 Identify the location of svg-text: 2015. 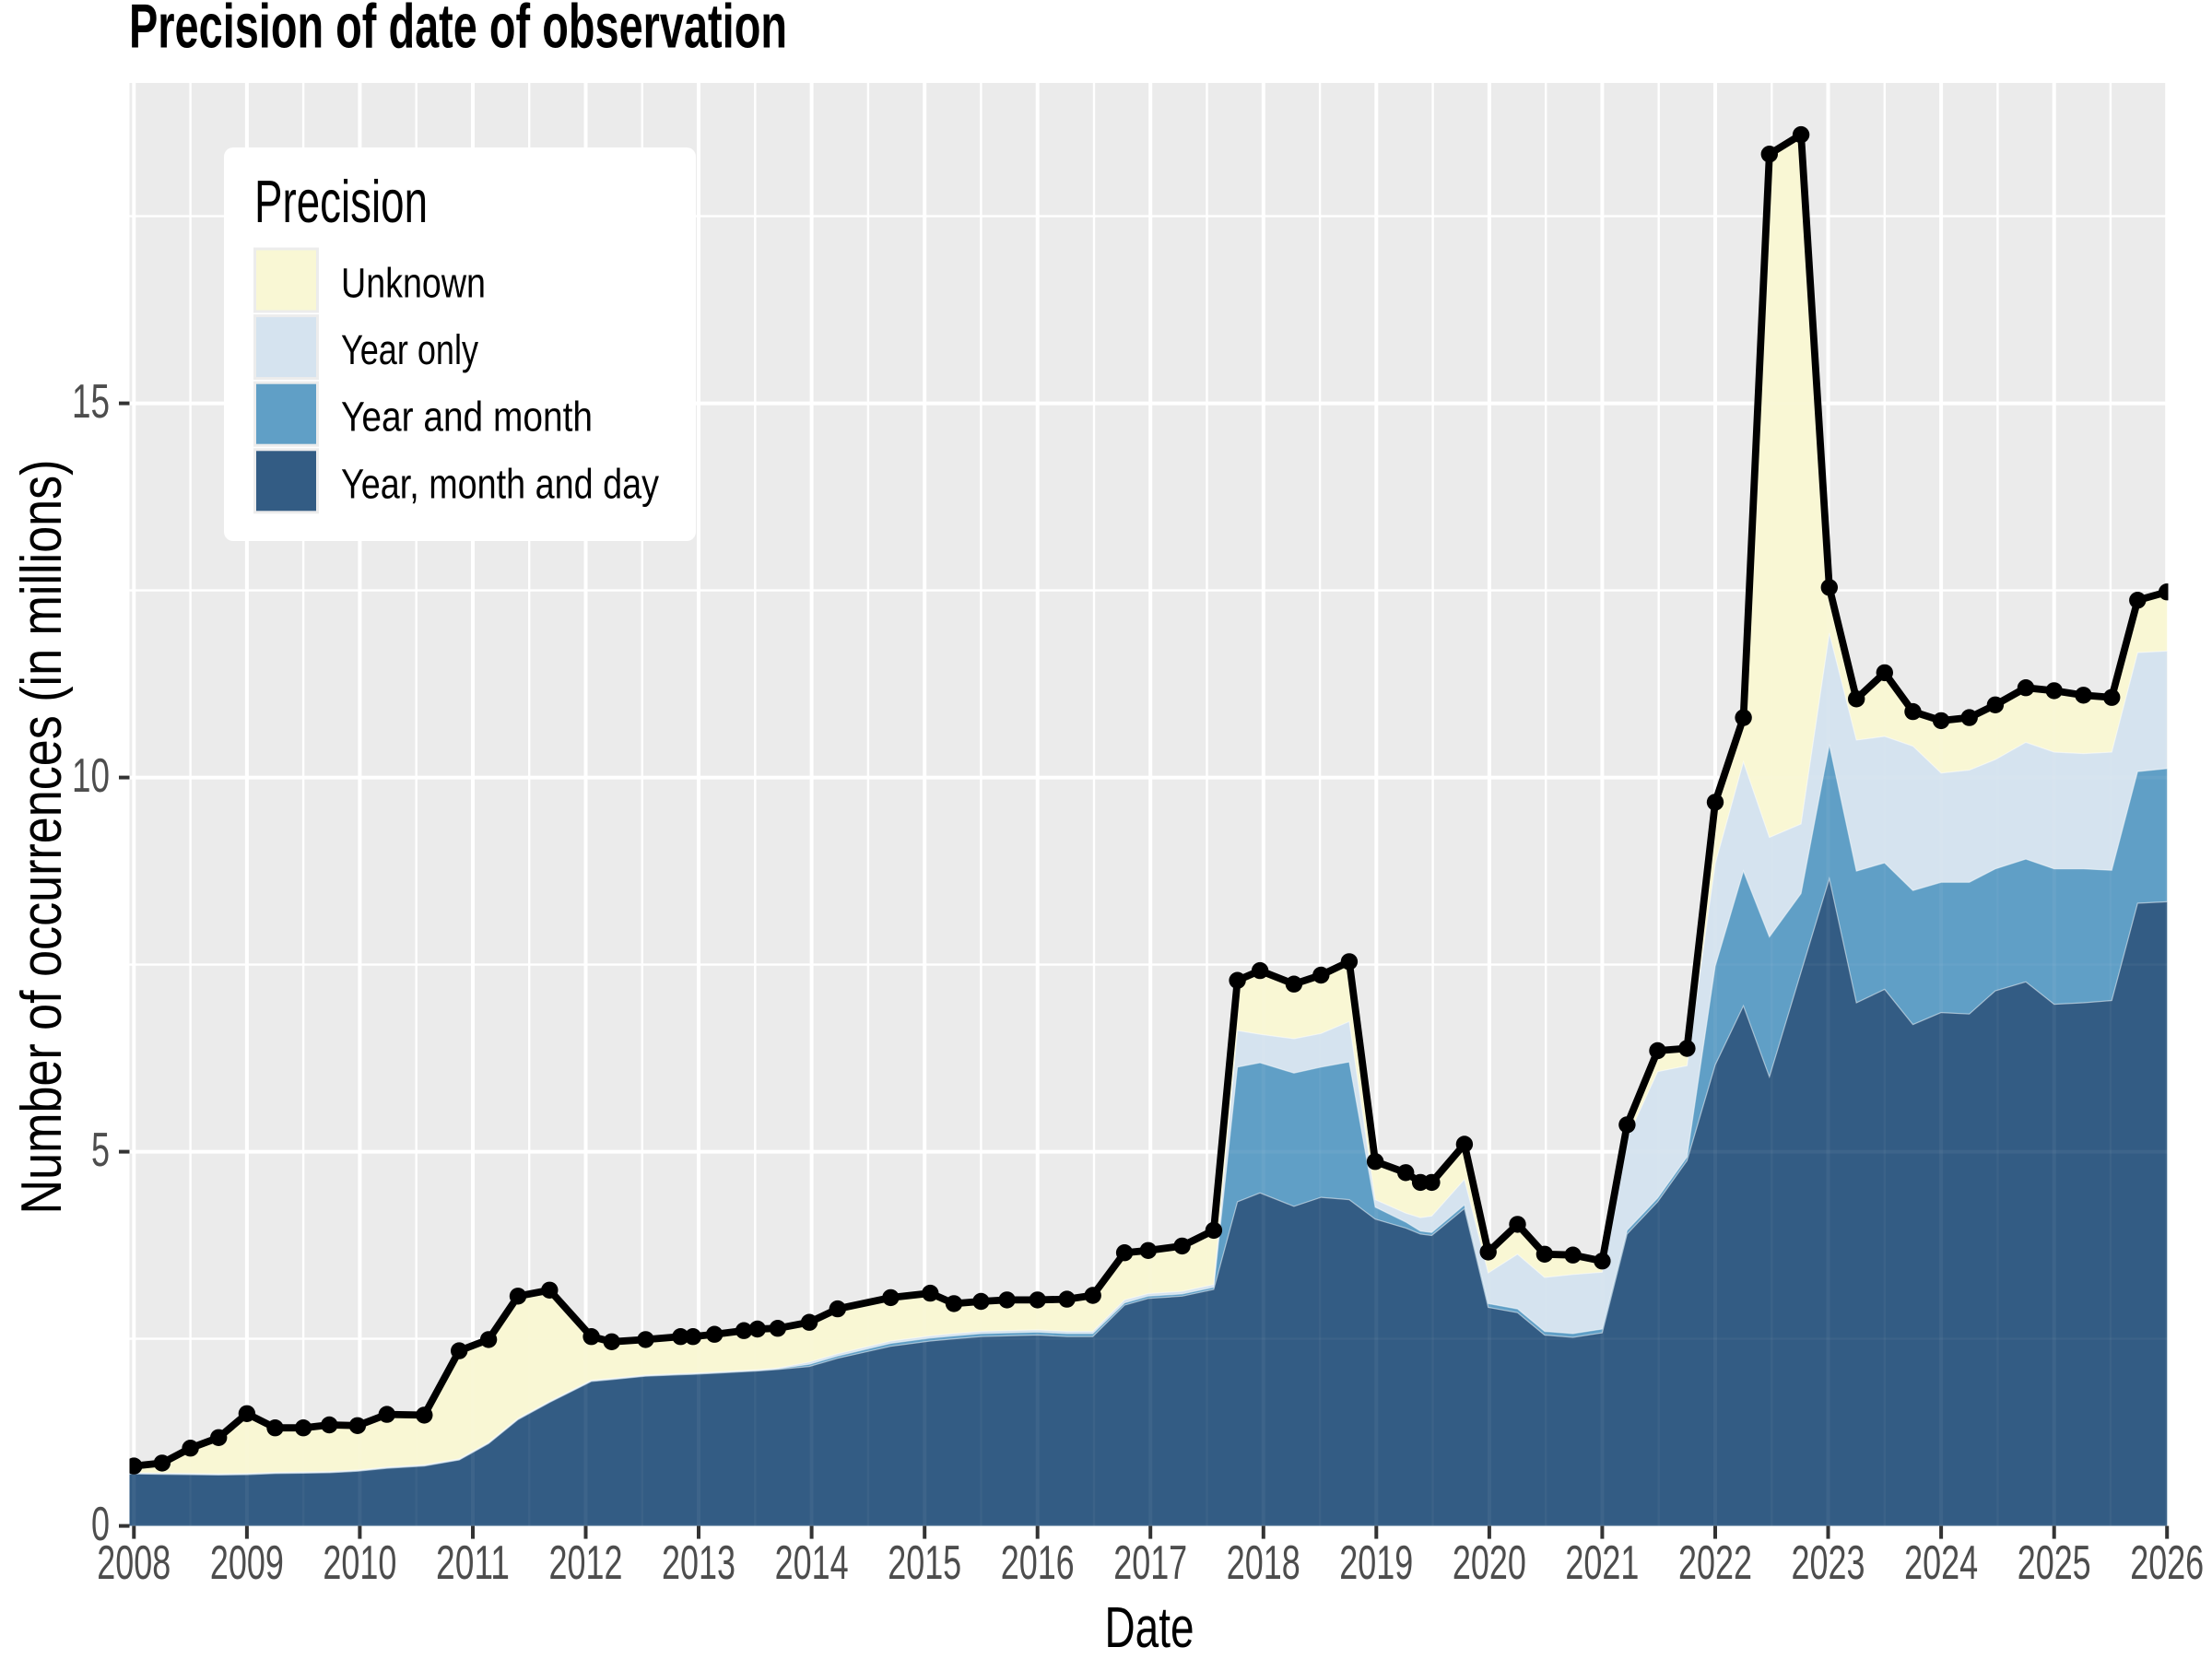
(924, 1563).